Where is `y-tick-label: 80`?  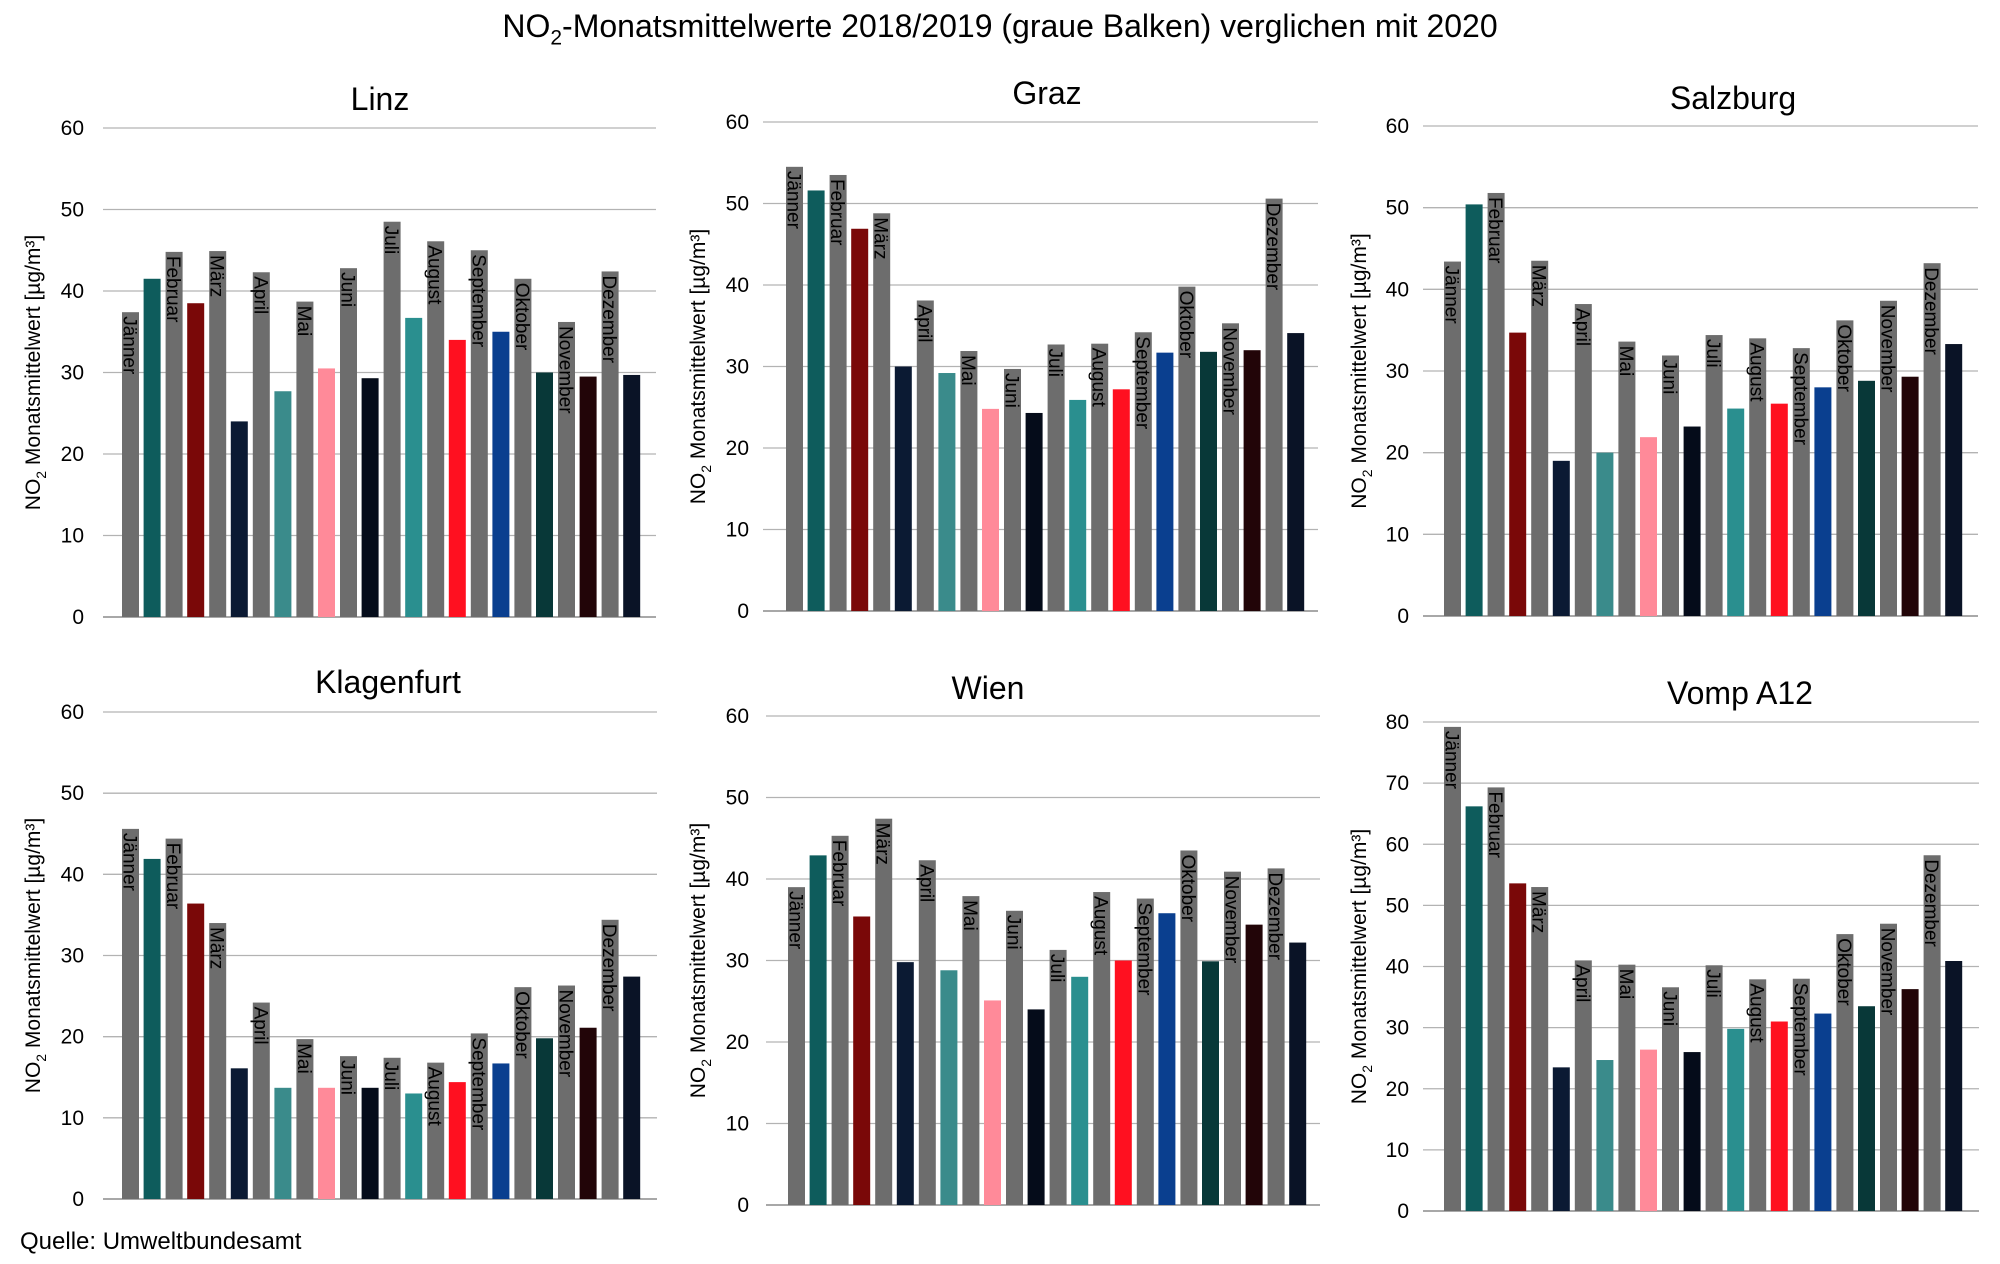
y-tick-label: 80 is located at coordinates (1397, 722).